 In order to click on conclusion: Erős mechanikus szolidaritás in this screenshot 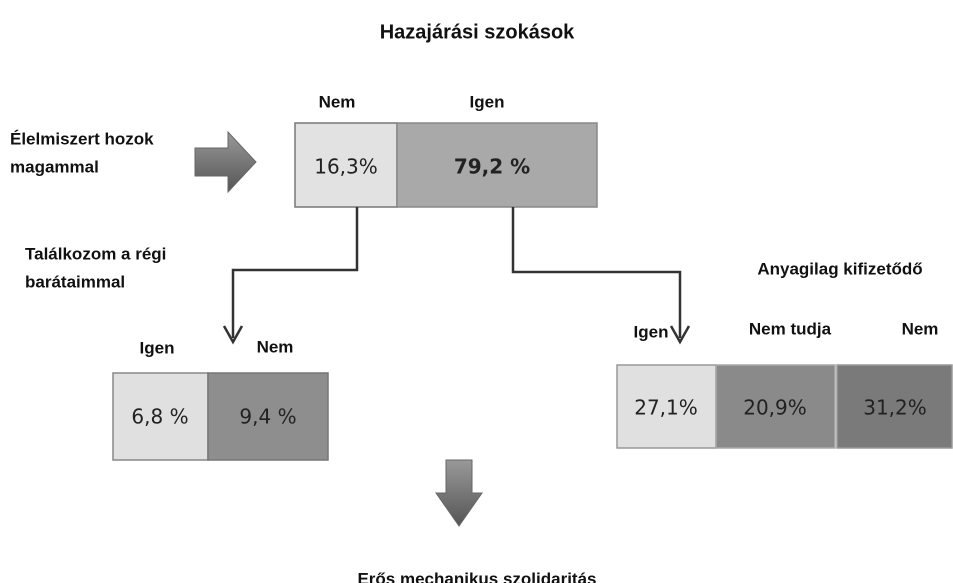, I will do `click(476, 576)`.